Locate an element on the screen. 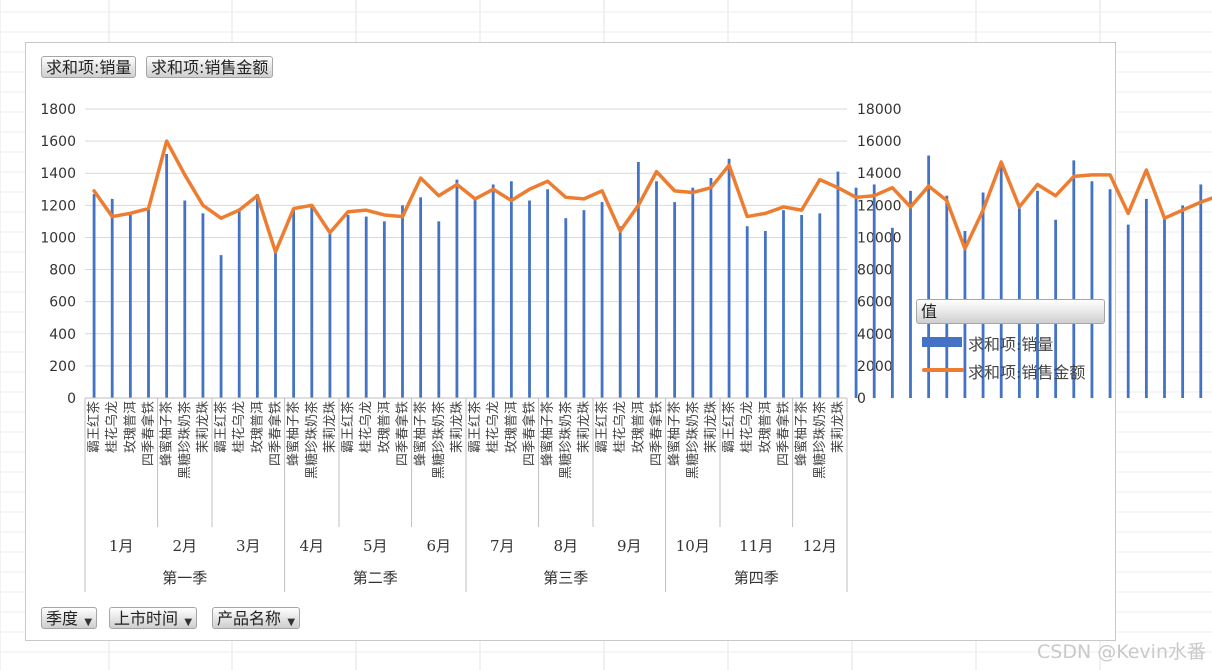 The width and height of the screenshot is (1212, 670). legend-title-button: 值 is located at coordinates (1010, 311).